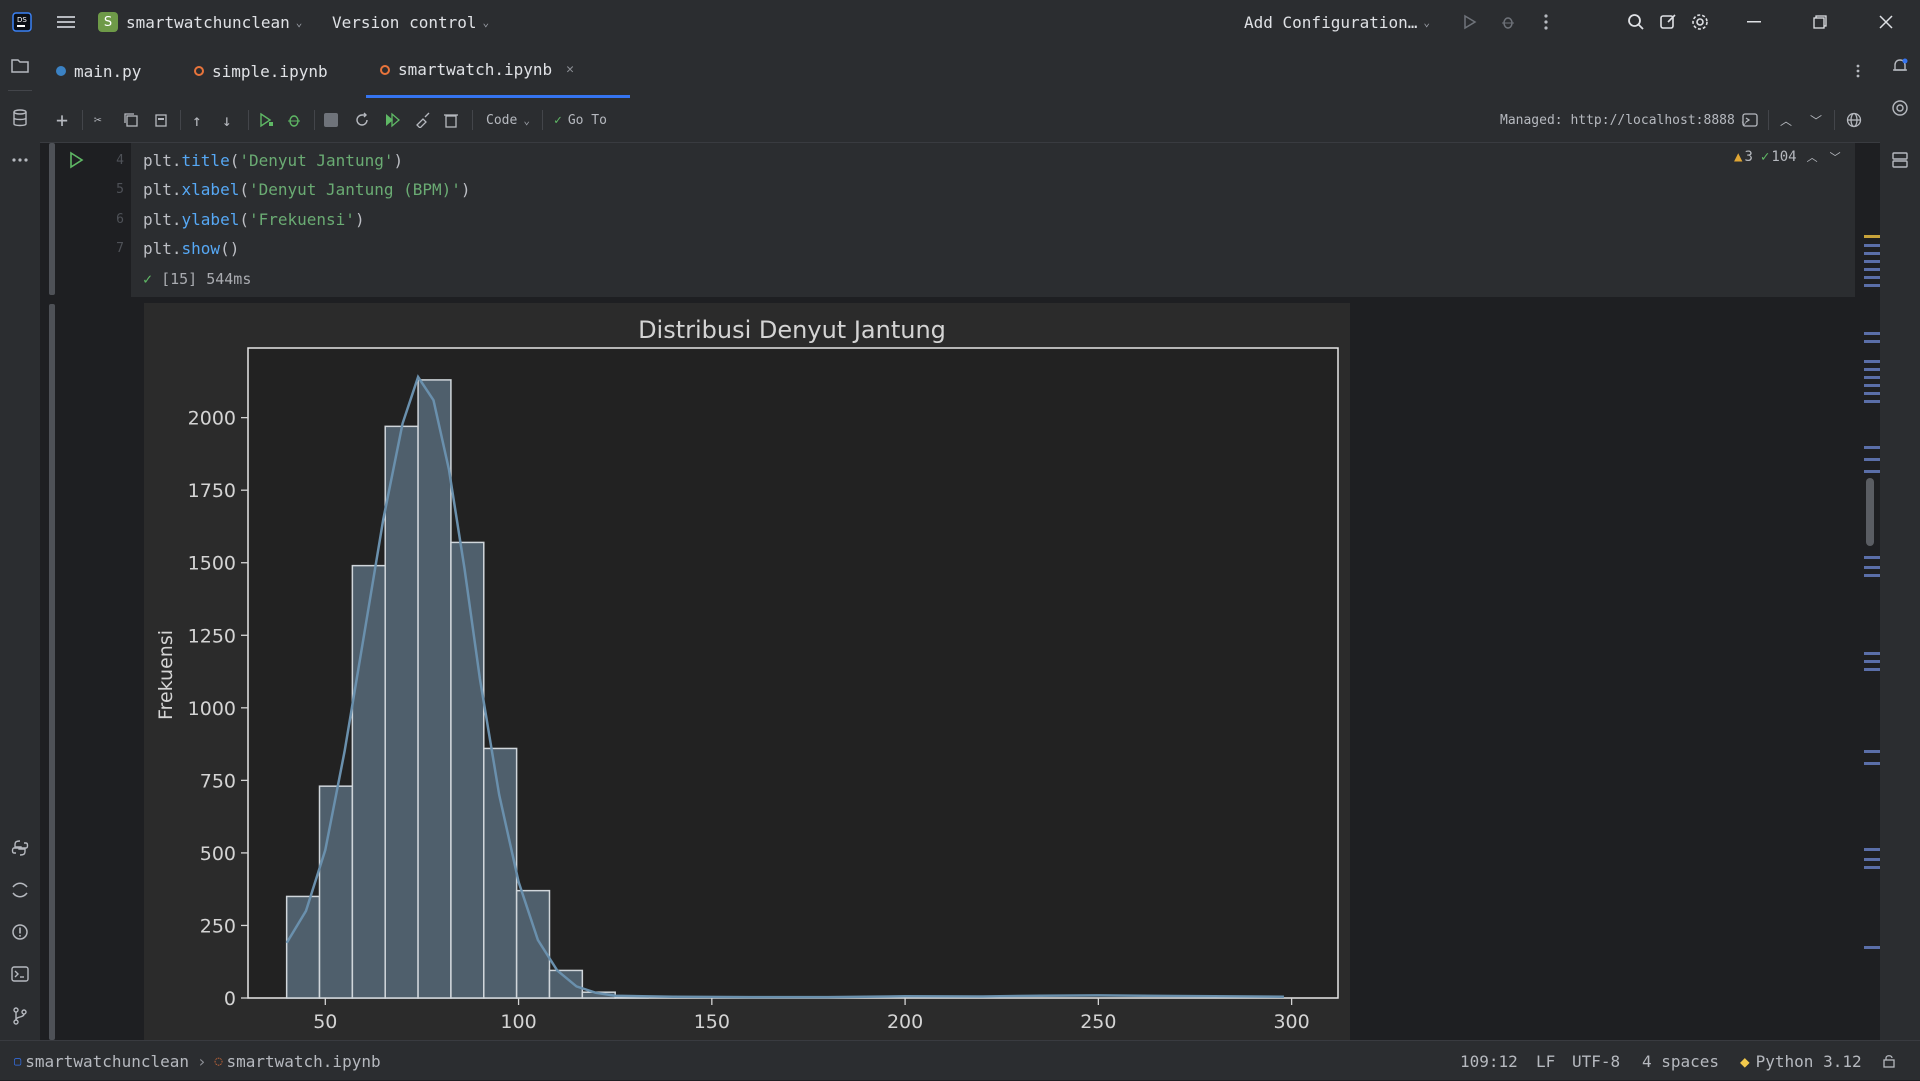 The width and height of the screenshot is (1920, 1081). Describe the element at coordinates (200, 22) in the screenshot. I see `project-selector: S smartwatchunclean ⌄` at that location.